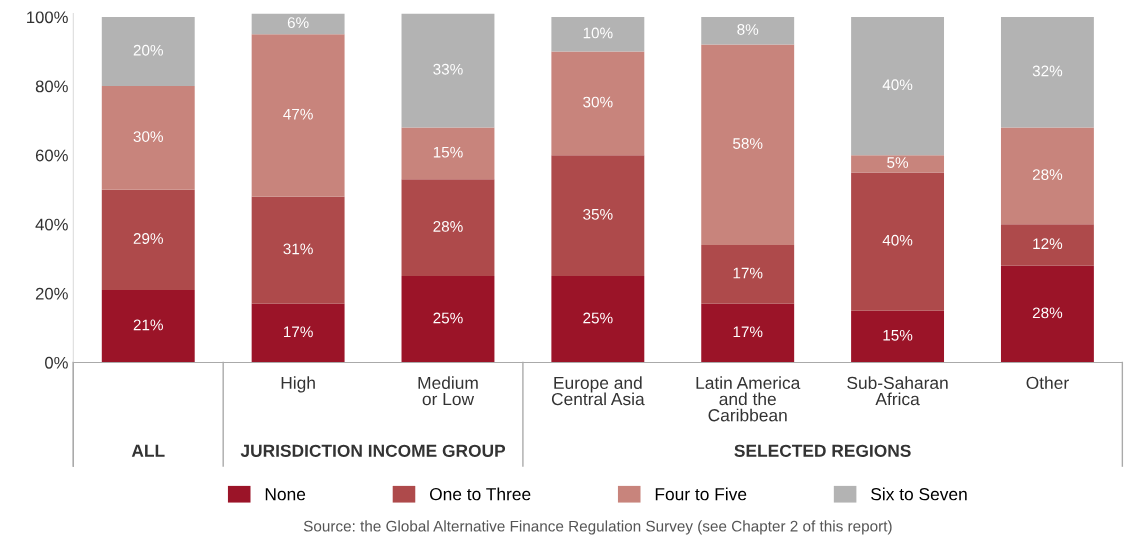 Image resolution: width=1128 pixels, height=541 pixels. I want to click on data-label: 35%, so click(598, 214).